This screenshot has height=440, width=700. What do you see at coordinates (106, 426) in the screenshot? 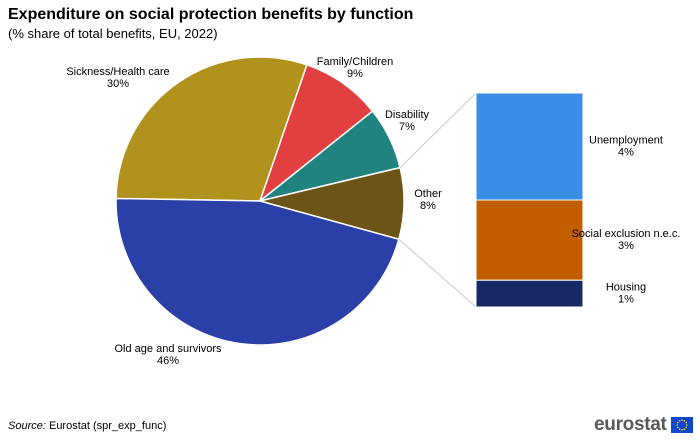
I see `source-text: Eurostat (spr_exp_func)` at bounding box center [106, 426].